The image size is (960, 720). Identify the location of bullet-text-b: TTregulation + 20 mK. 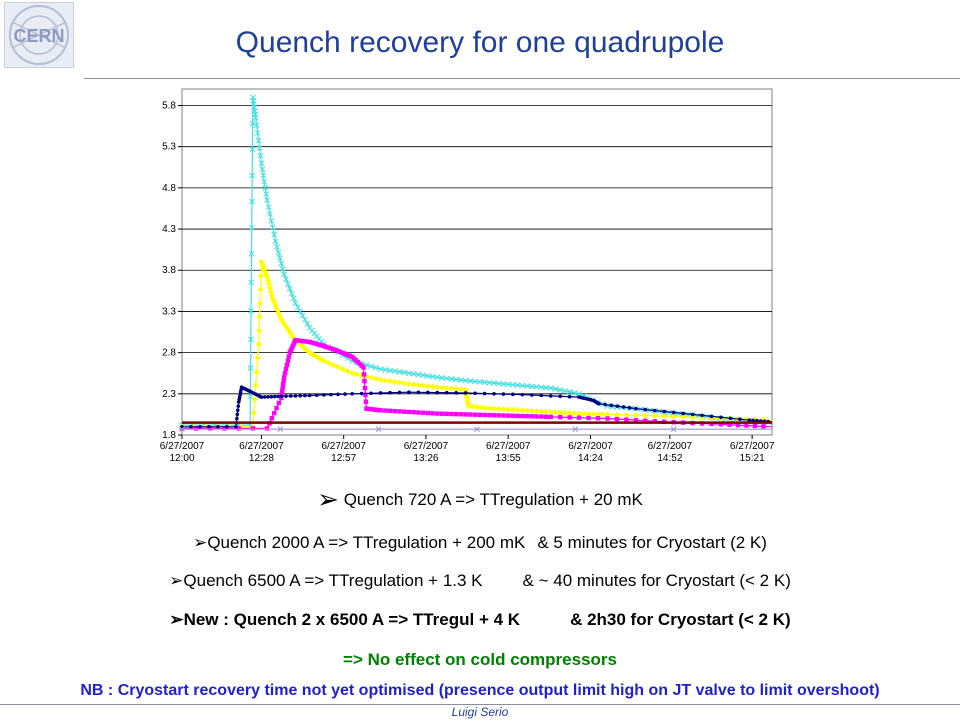
(561, 499).